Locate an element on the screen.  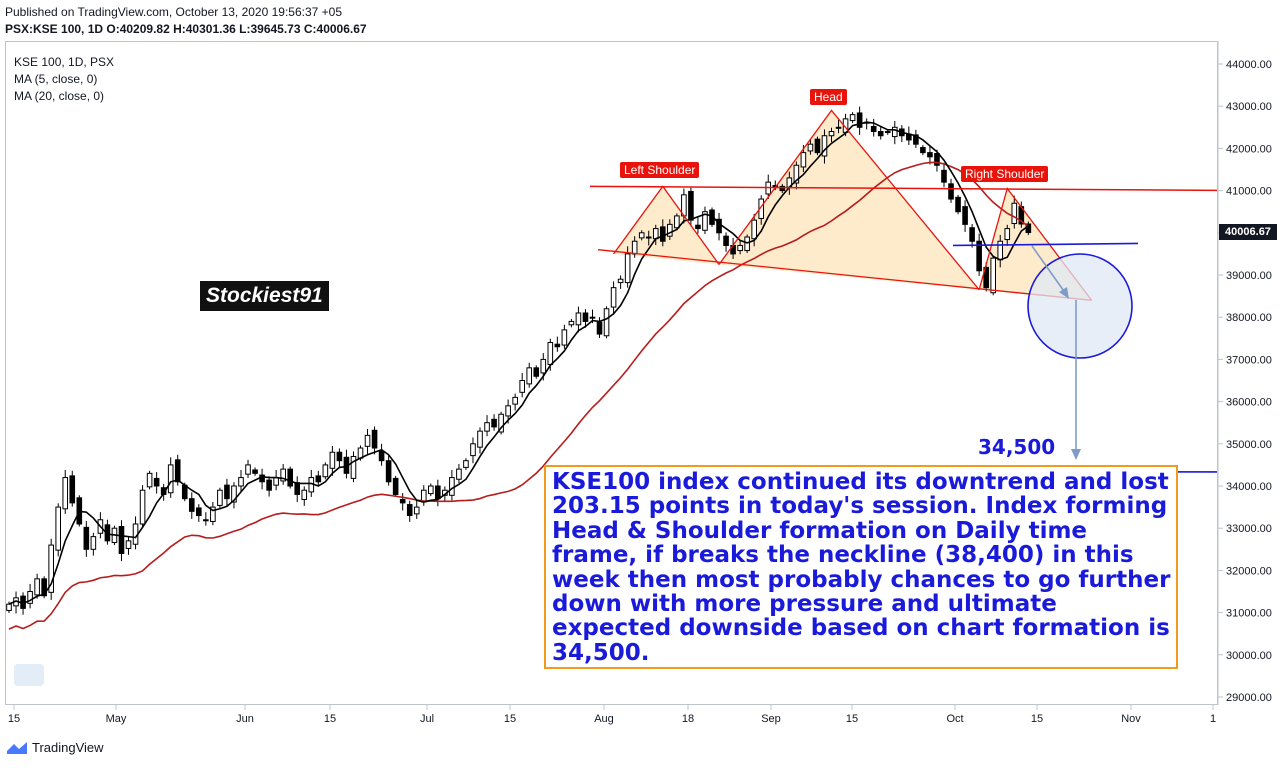
tradingview-brand: TradingView is located at coordinates (68, 747).